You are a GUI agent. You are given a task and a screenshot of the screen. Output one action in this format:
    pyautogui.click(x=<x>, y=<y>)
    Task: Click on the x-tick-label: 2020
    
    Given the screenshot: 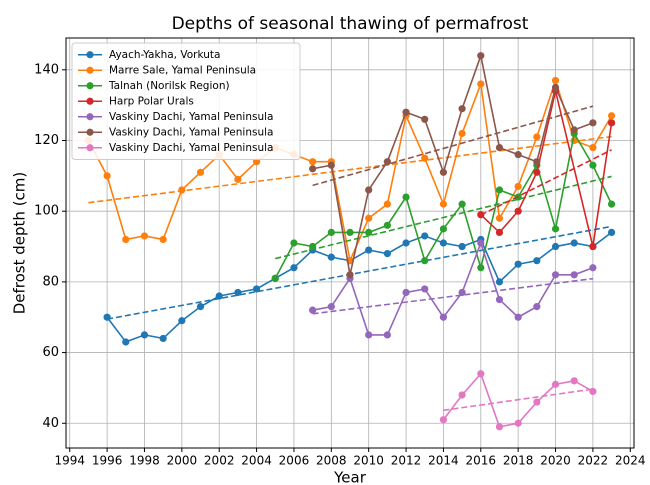 What is the action you would take?
    pyautogui.click(x=555, y=461)
    